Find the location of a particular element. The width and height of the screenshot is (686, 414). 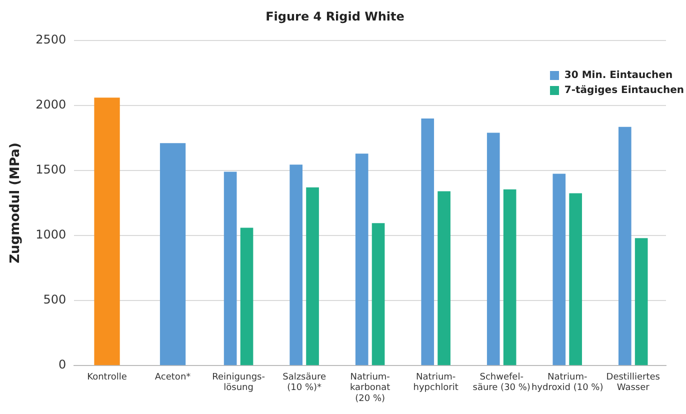

legend-label: 30 Min. Eintauchen is located at coordinates (618, 75).